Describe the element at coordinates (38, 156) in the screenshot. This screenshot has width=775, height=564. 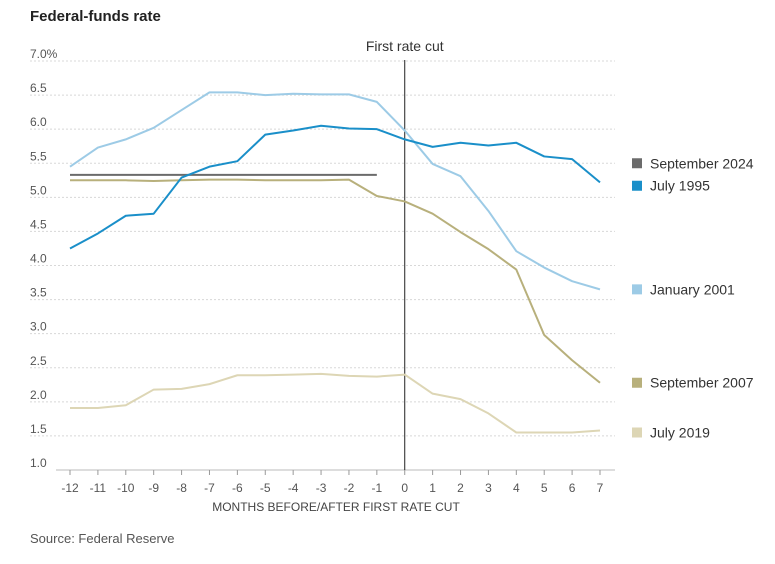
I see `y-tick-label: 5.5` at that location.